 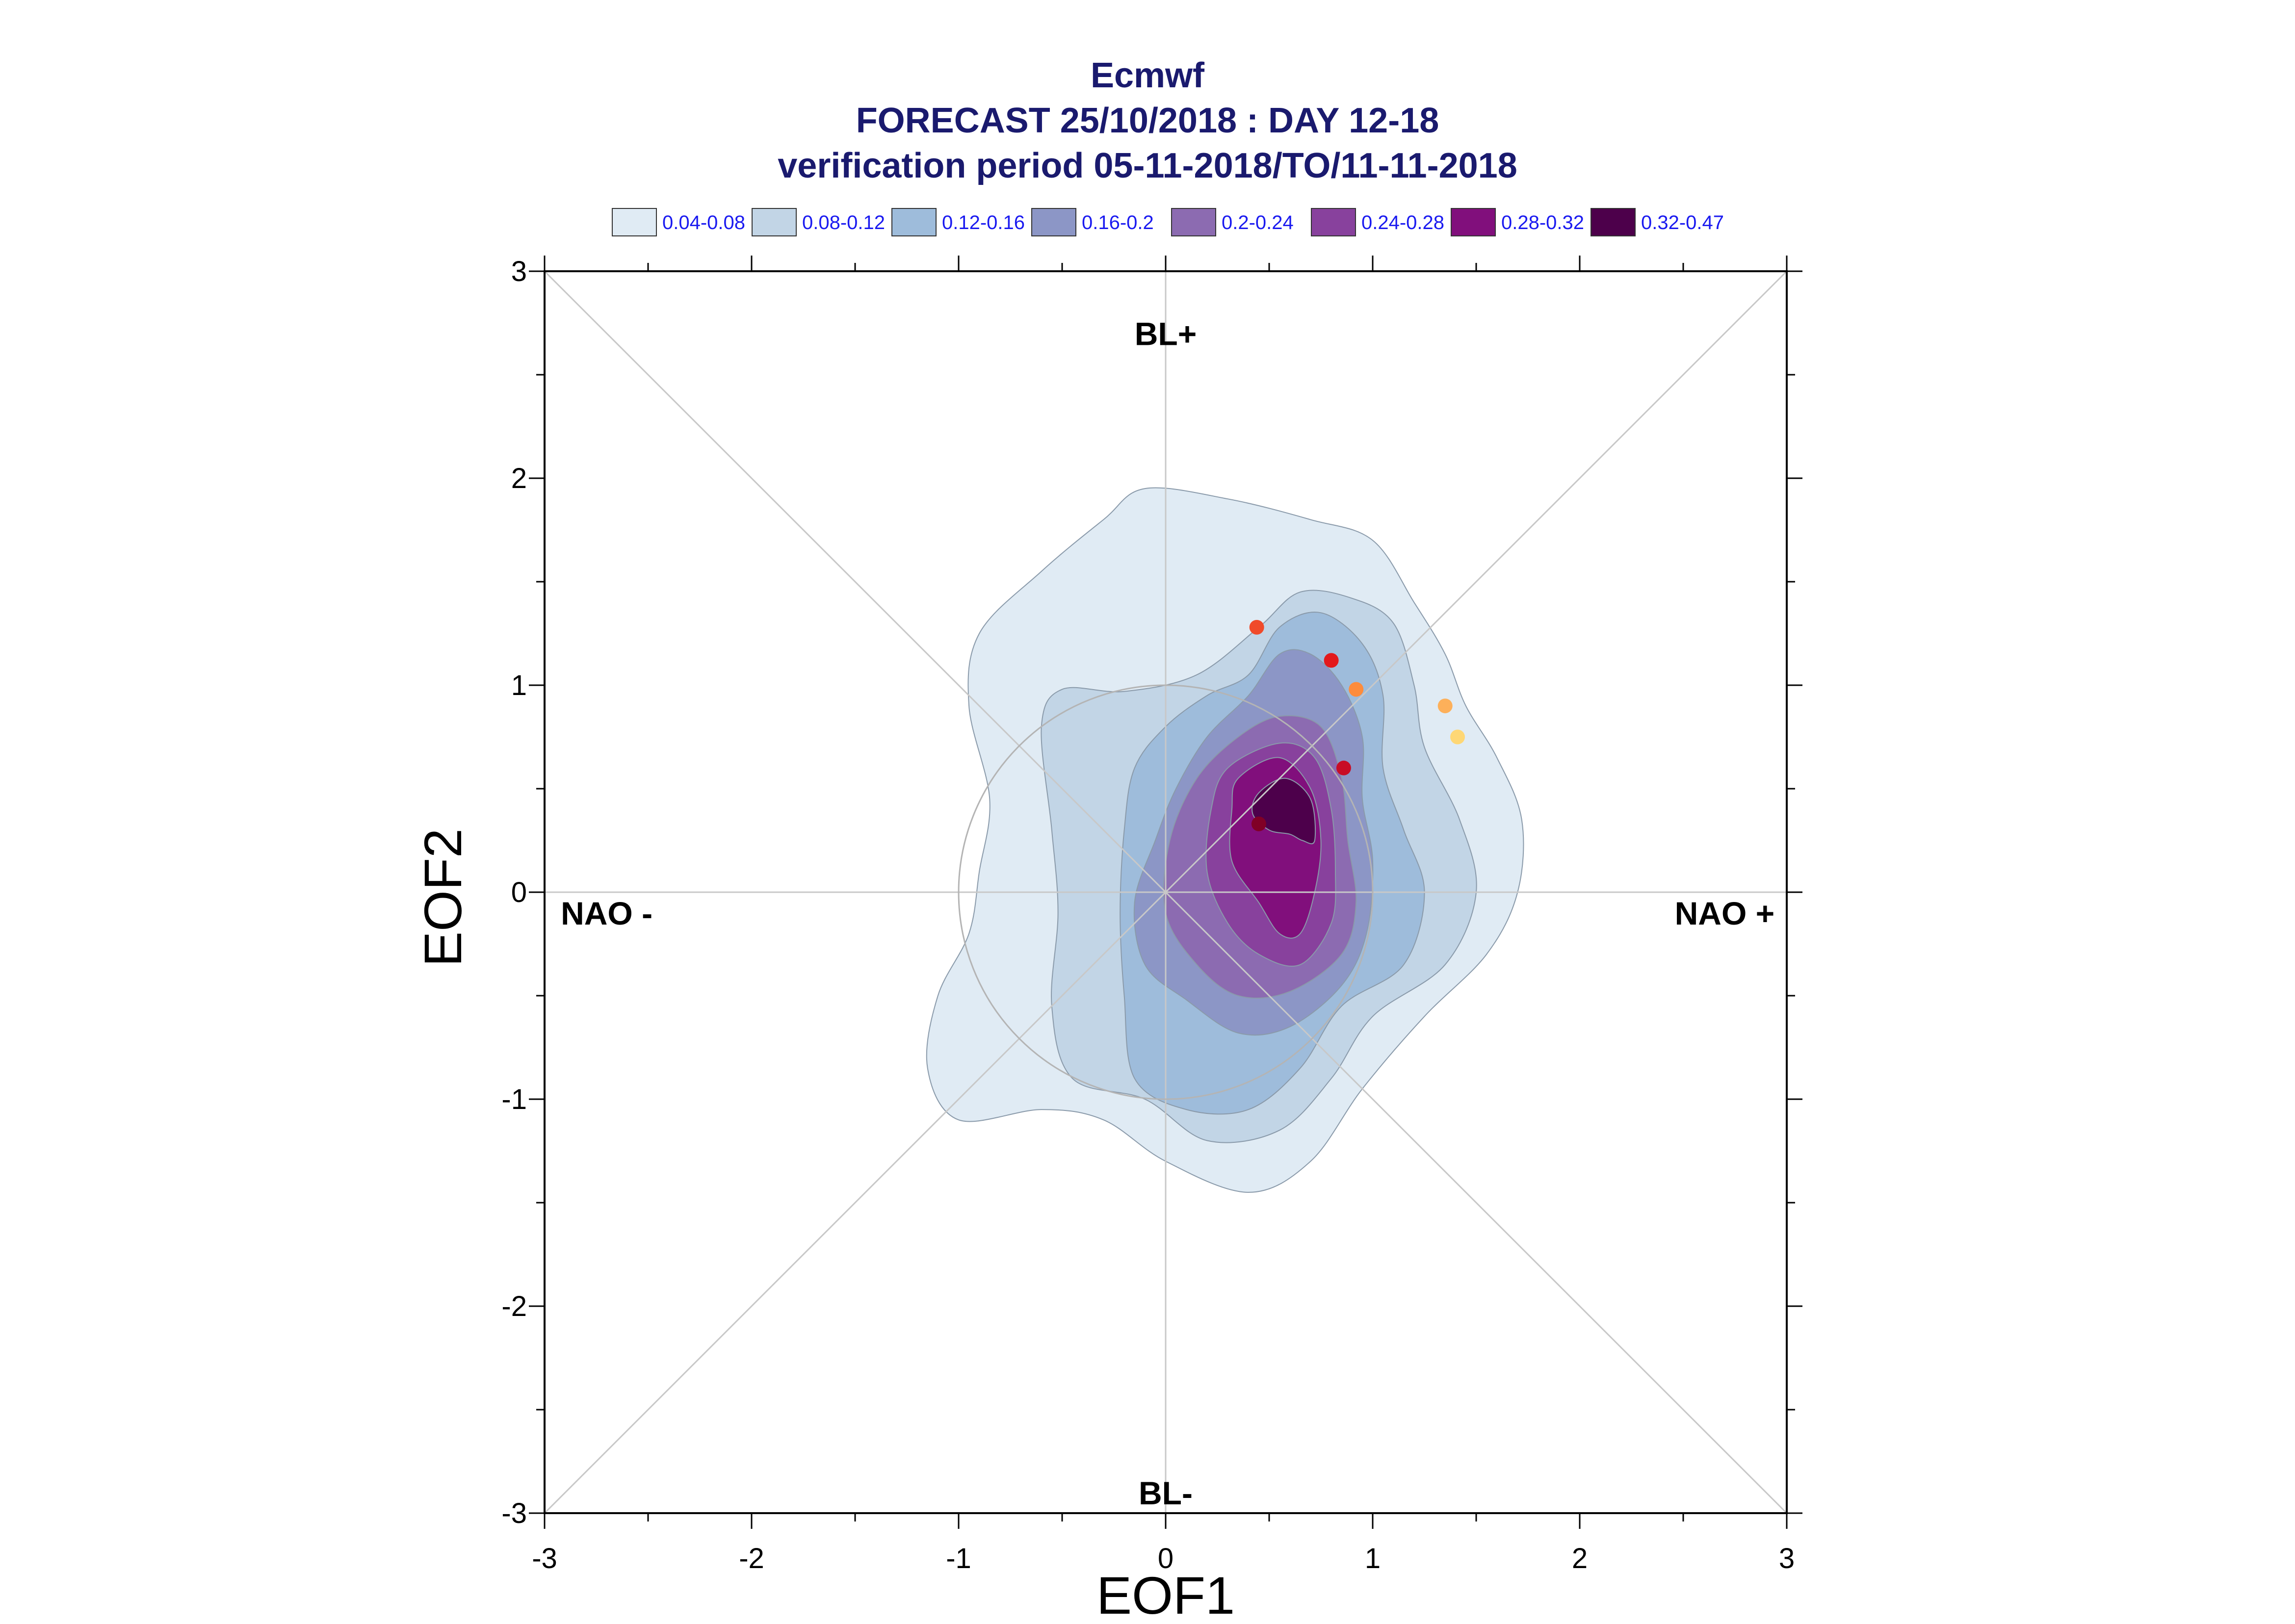 I want to click on regime-label: NAO -, so click(x=607, y=913).